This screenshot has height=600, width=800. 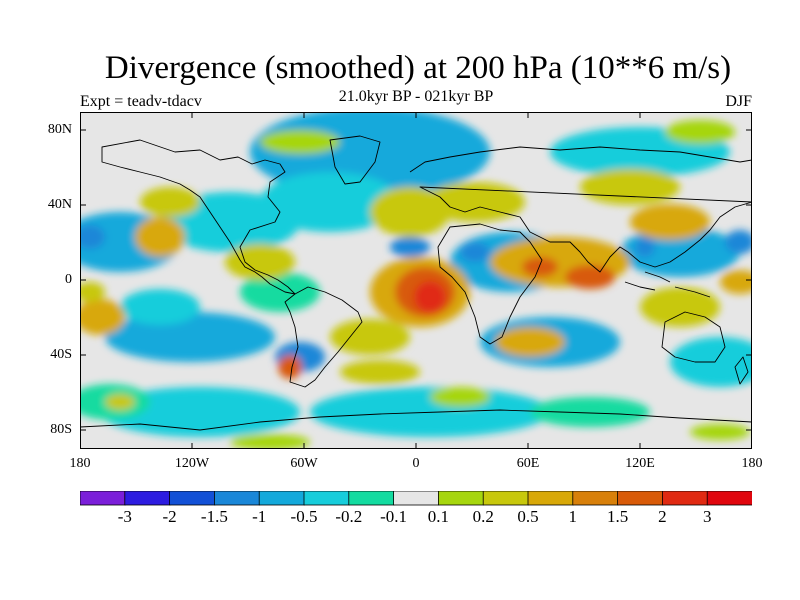 What do you see at coordinates (141, 101) in the screenshot?
I see `experiment-label: Expt = teadv-tdacv` at bounding box center [141, 101].